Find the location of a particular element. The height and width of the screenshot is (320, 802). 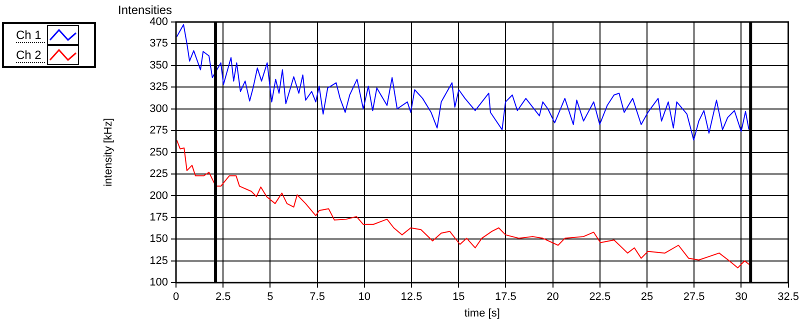

x-tick-label: 0 is located at coordinates (176, 297).